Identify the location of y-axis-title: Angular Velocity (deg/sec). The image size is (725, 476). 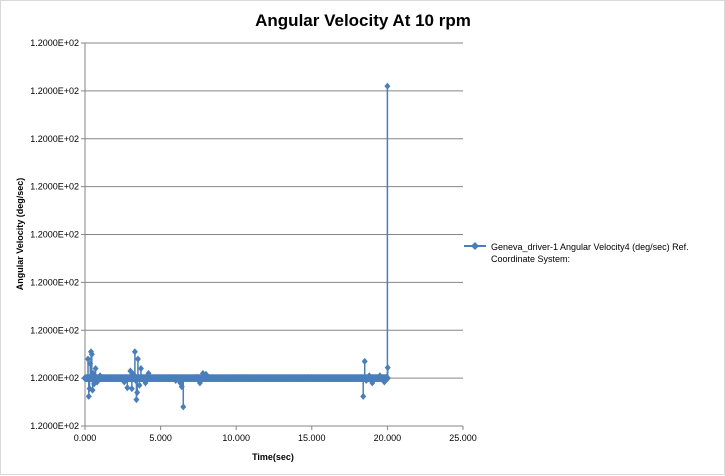
(20, 234).